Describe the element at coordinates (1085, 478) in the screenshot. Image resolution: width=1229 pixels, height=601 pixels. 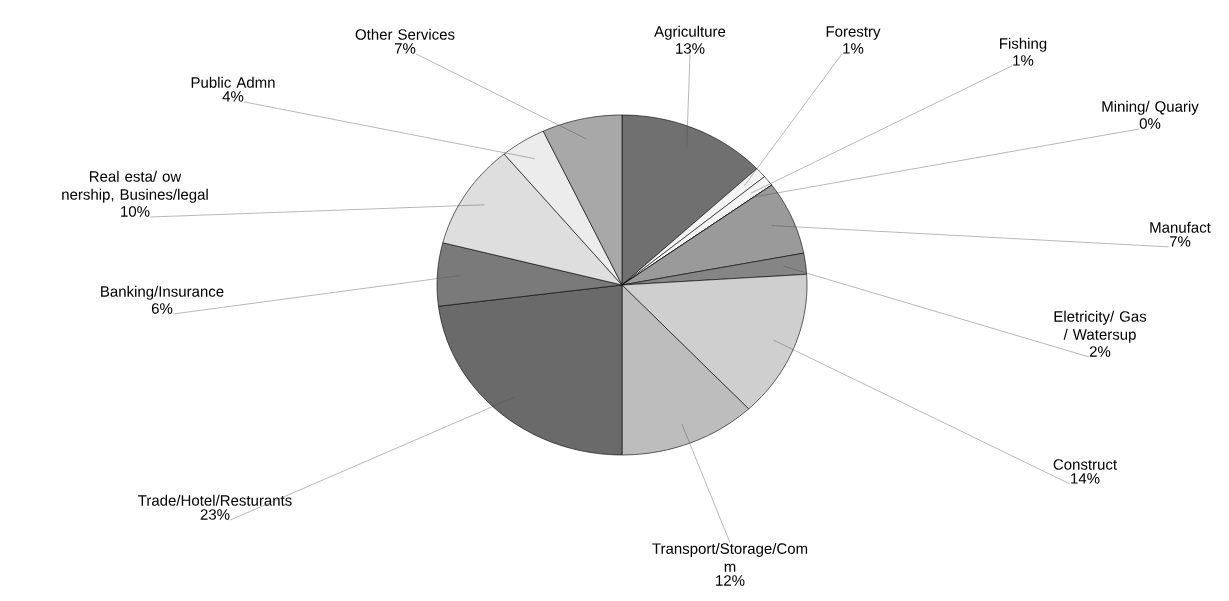
I see `data-label: 14%` at that location.